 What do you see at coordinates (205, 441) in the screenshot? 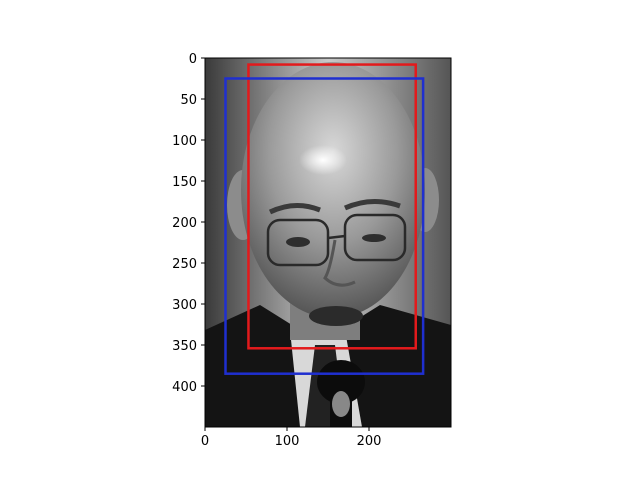
I see `x-tick-label: 0` at bounding box center [205, 441].